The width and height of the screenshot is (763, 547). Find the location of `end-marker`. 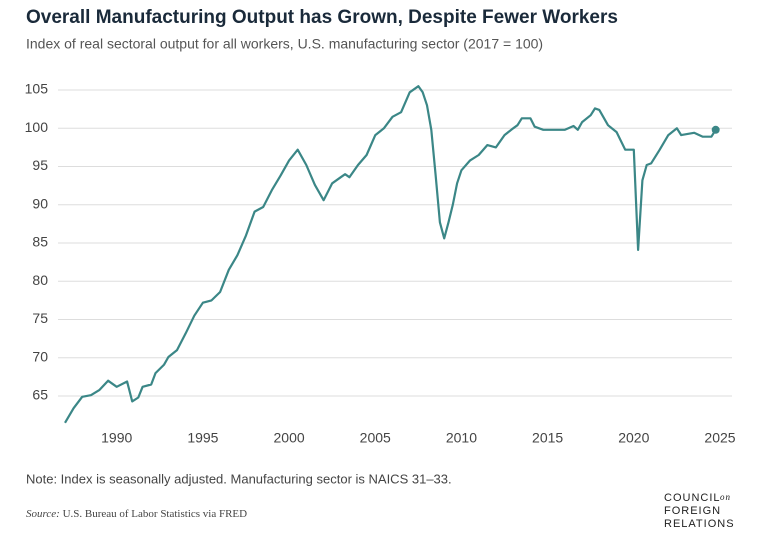

end-marker is located at coordinates (715, 129).